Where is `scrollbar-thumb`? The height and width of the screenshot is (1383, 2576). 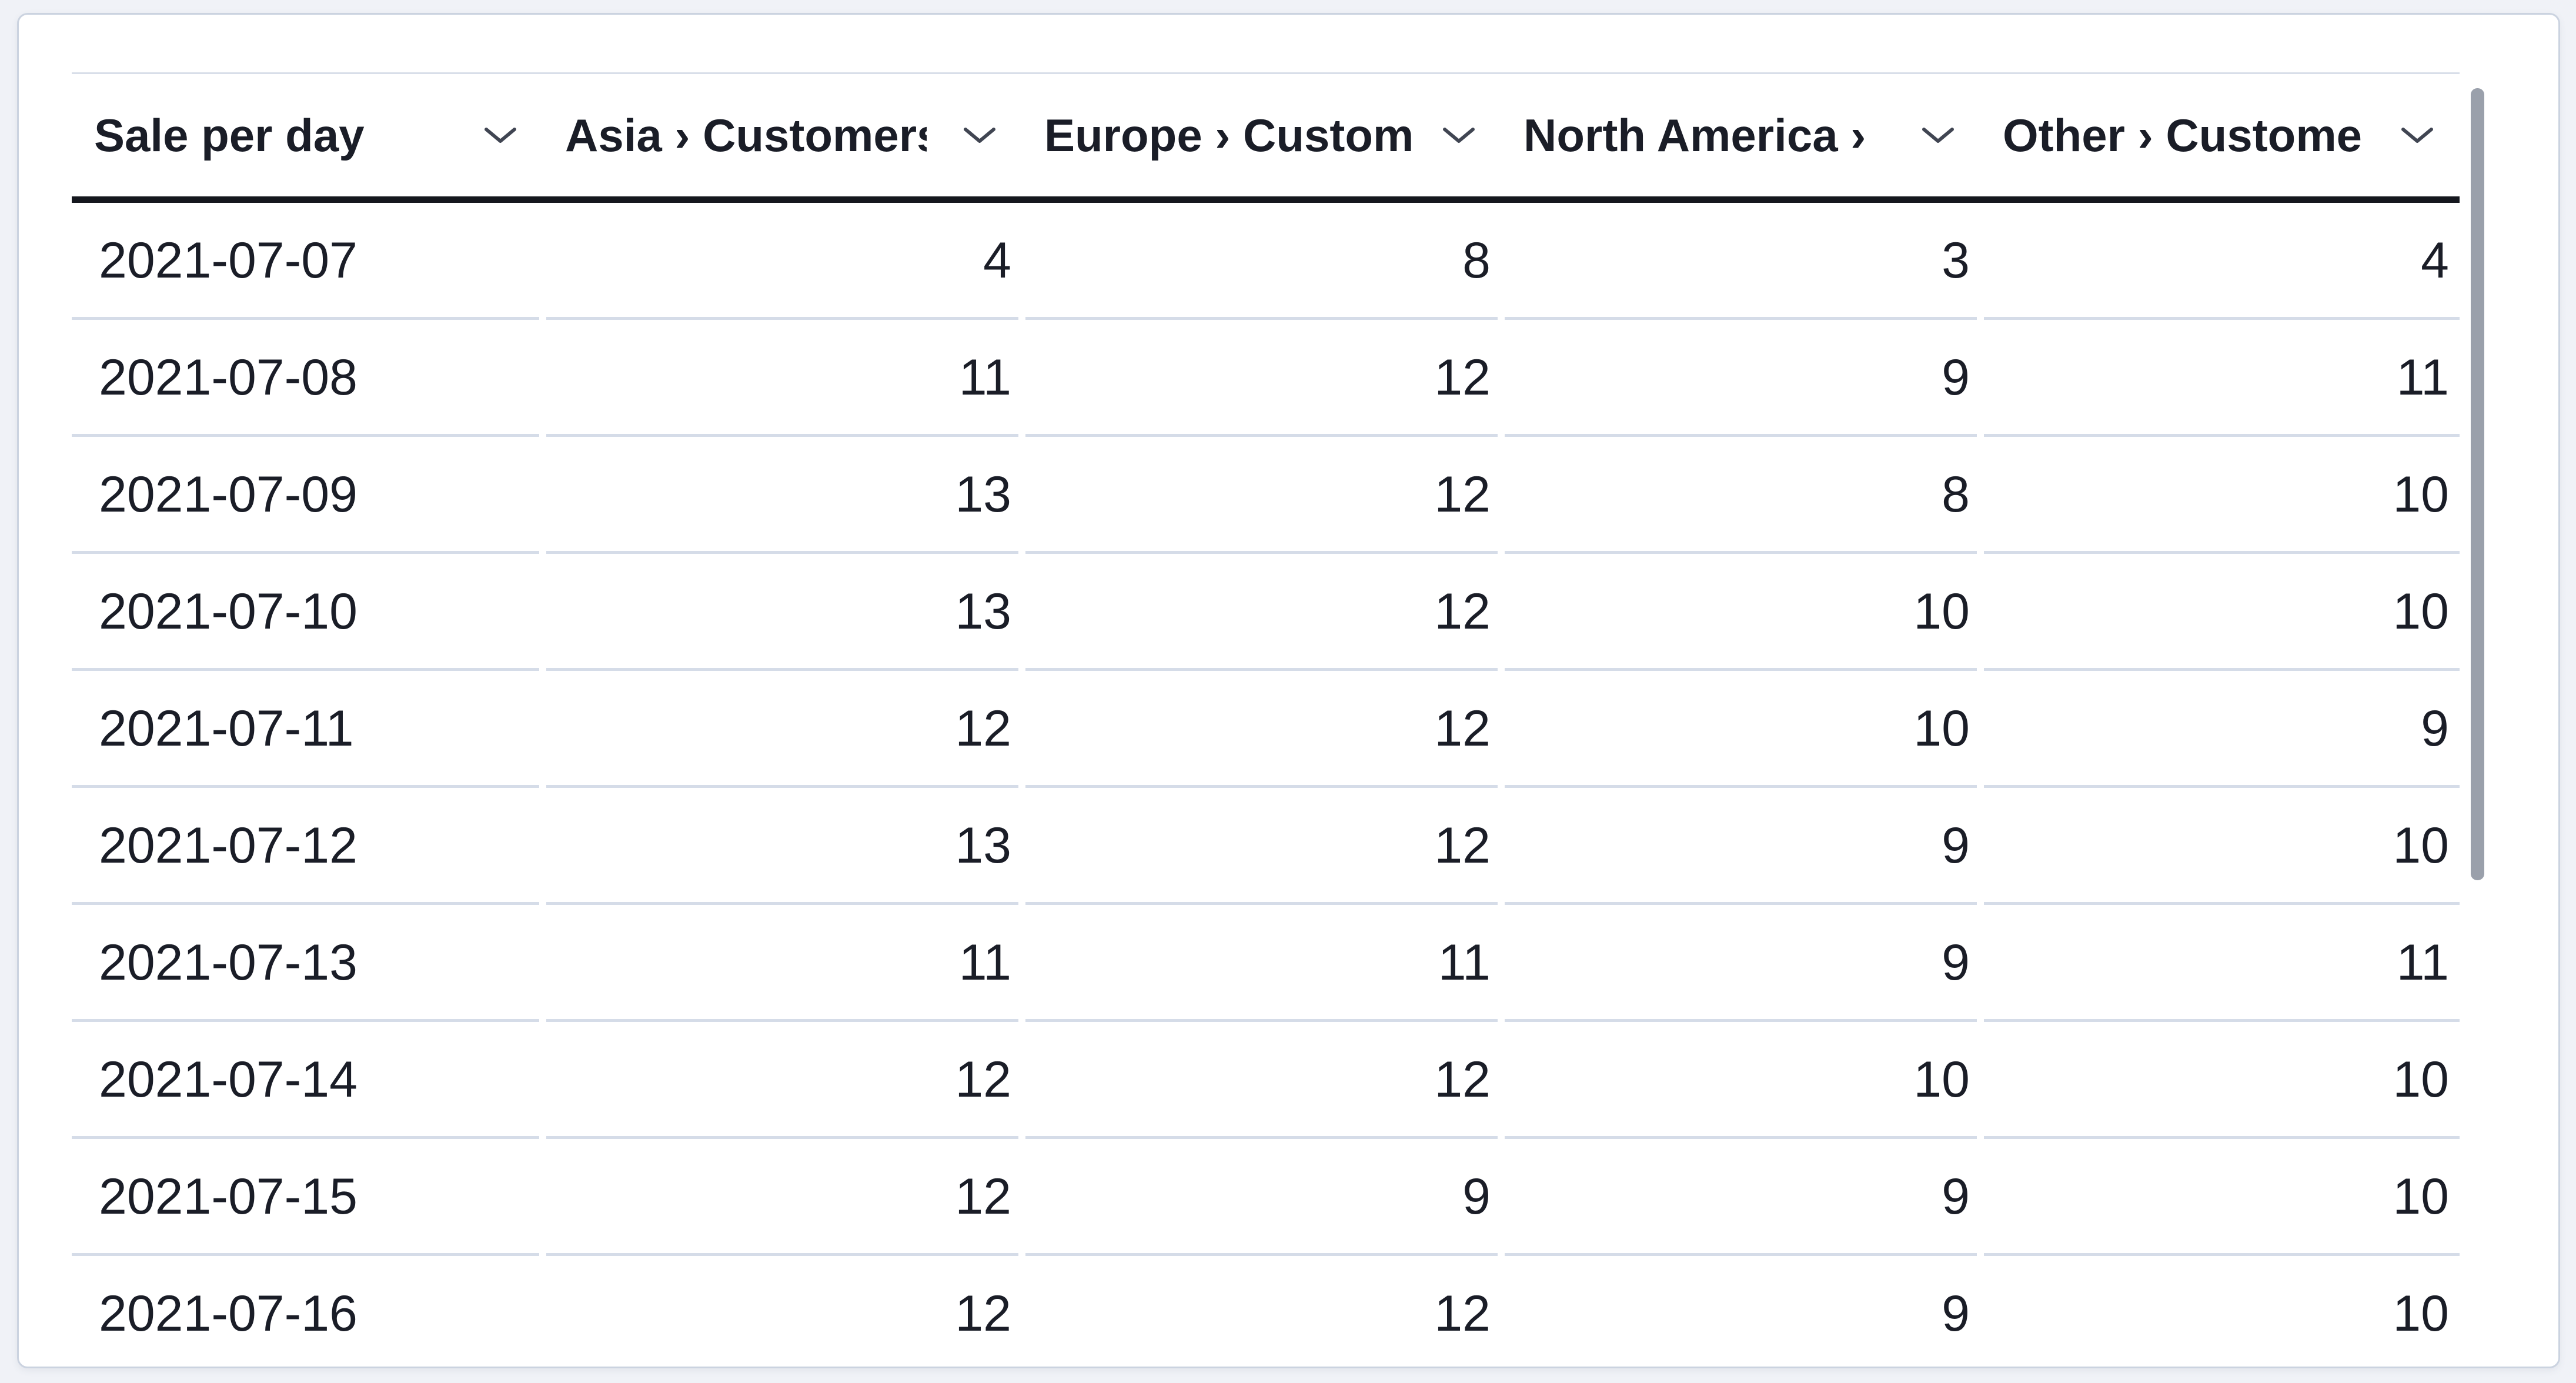
scrollbar-thumb is located at coordinates (2477, 484).